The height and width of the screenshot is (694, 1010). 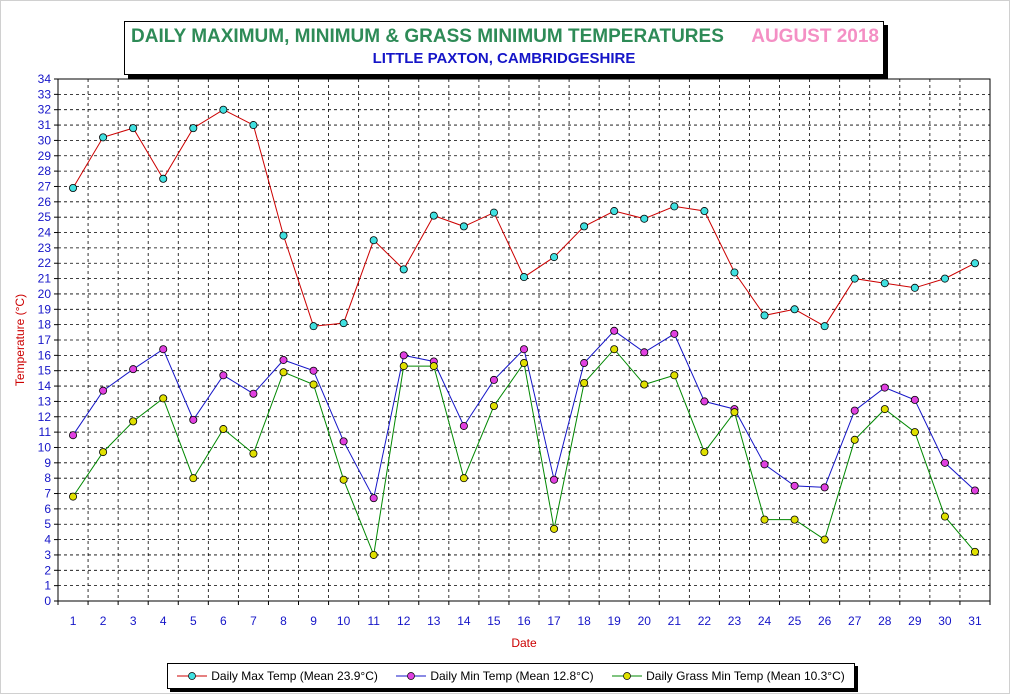 I want to click on y-tick-label: 0, so click(x=47, y=601).